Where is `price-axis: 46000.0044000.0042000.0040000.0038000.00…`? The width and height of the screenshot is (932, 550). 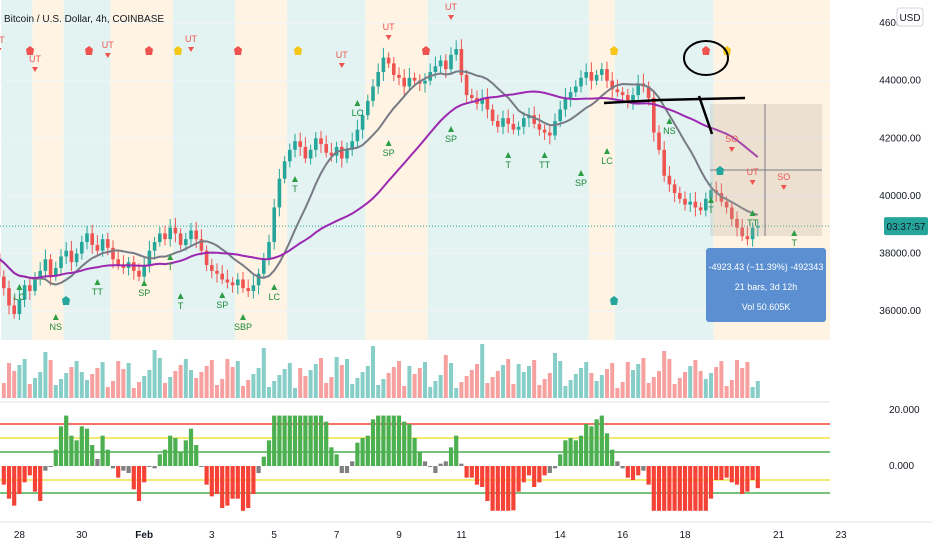 price-axis: 46000.0044000.0042000.0040000.0038000.00… is located at coordinates (882, 275).